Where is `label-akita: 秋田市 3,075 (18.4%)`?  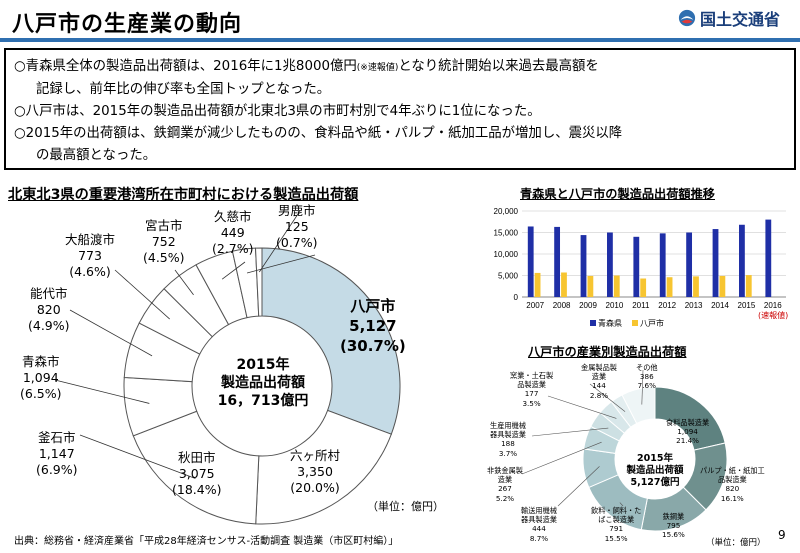
label-akita: 秋田市 3,075 (18.4%) is located at coordinates (197, 473).